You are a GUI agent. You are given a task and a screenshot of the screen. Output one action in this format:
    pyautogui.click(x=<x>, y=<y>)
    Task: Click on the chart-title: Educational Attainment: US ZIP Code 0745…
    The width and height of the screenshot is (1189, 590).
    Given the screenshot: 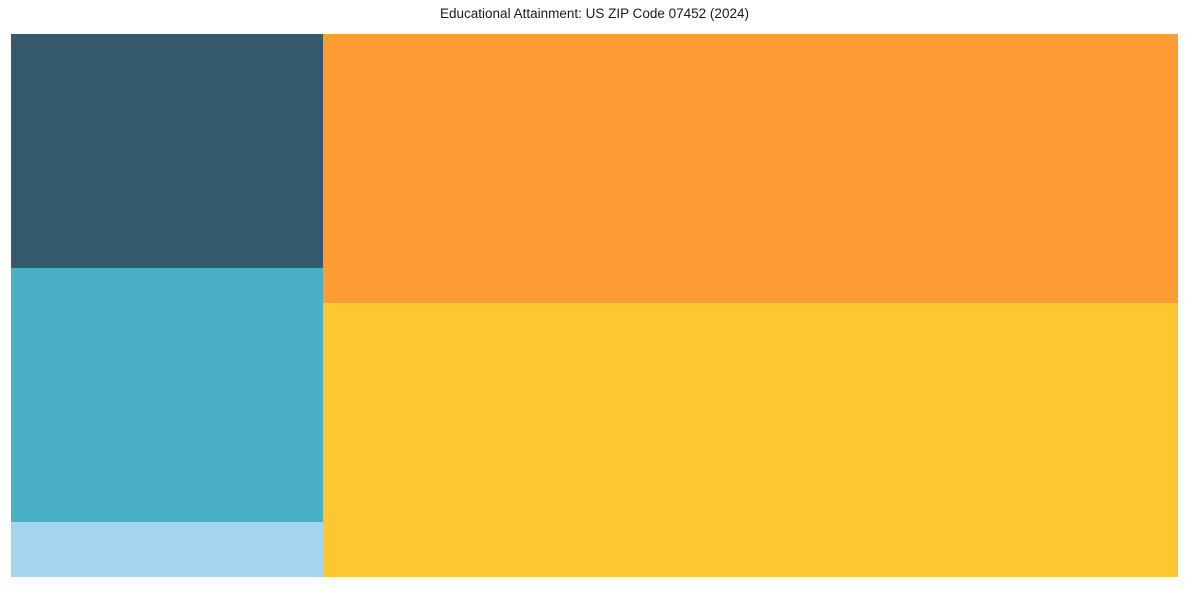 What is the action you would take?
    pyautogui.click(x=594, y=13)
    